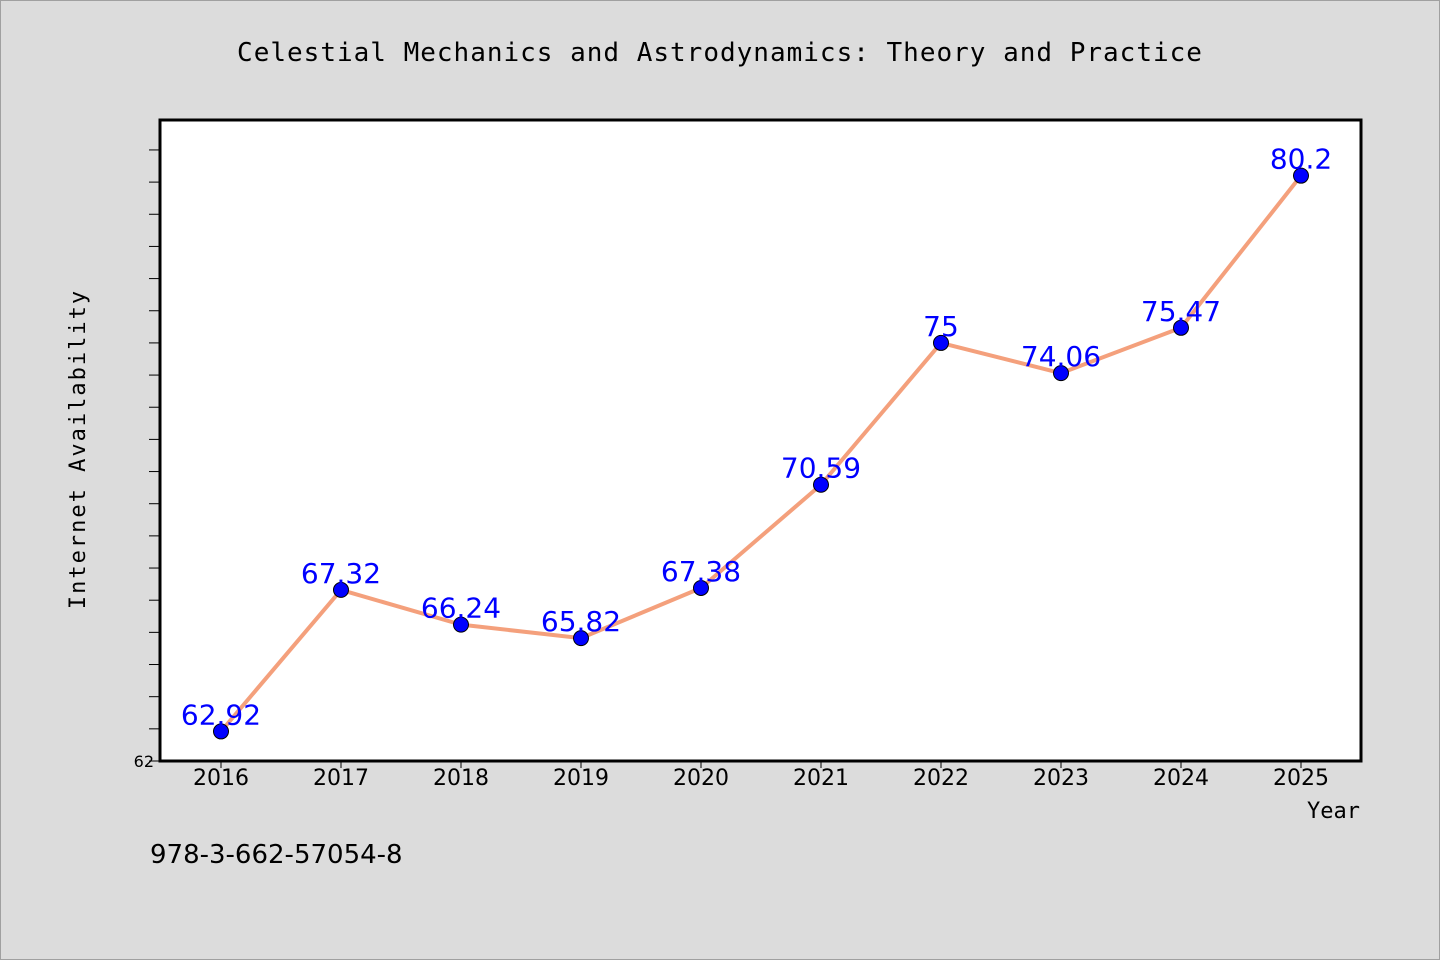 This screenshot has width=1440, height=960. Describe the element at coordinates (701, 571) in the screenshot. I see `data-value-label: 67.38` at that location.